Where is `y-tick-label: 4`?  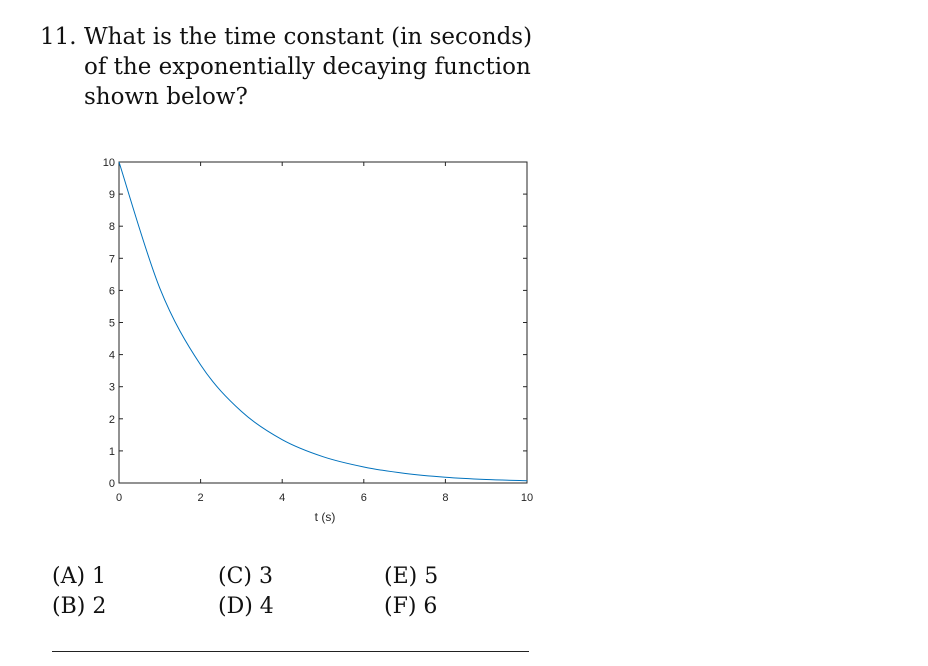 y-tick-label: 4 is located at coordinates (112, 356).